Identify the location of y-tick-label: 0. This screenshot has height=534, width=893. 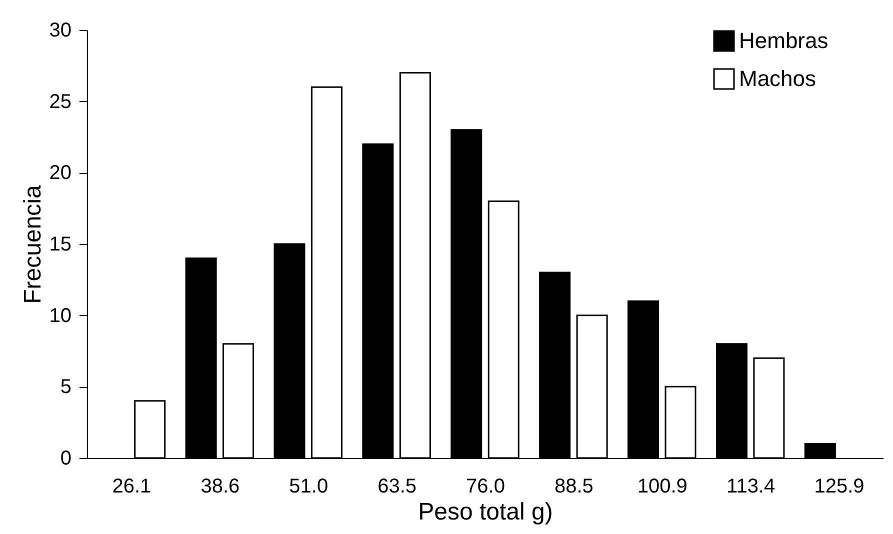
(66, 459).